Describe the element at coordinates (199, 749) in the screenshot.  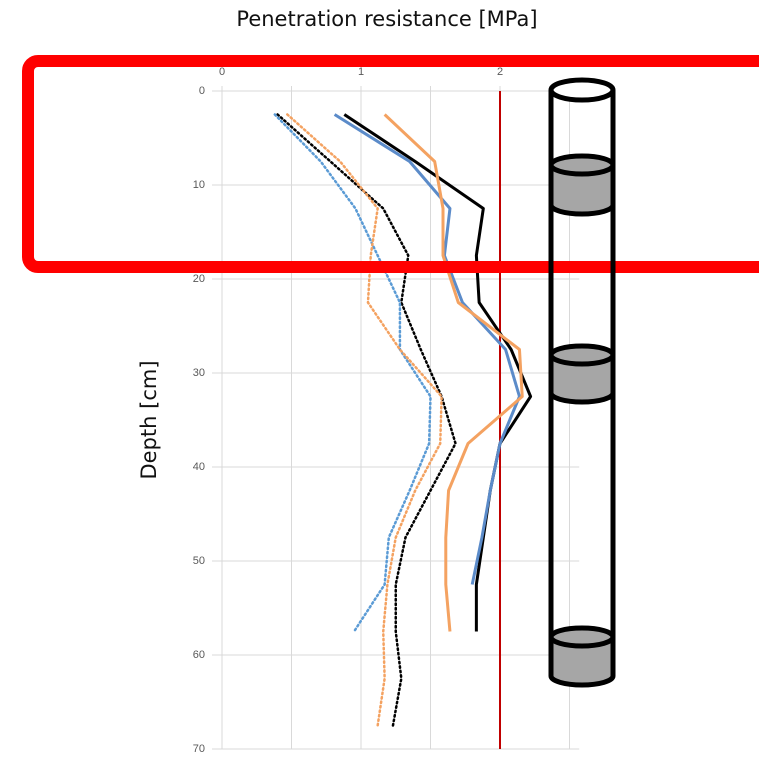
I see `y-tick-label: 70` at that location.